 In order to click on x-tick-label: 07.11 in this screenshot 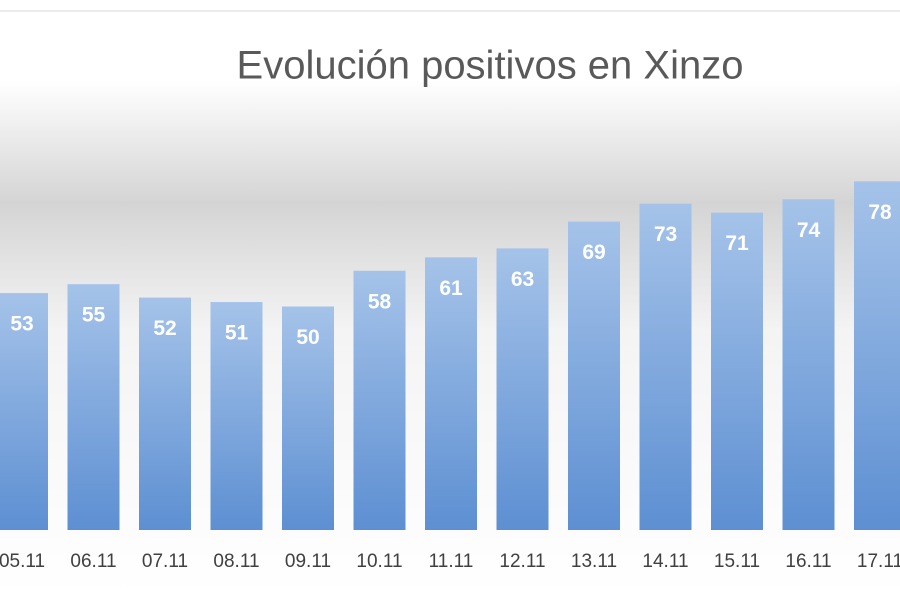, I will do `click(165, 561)`.